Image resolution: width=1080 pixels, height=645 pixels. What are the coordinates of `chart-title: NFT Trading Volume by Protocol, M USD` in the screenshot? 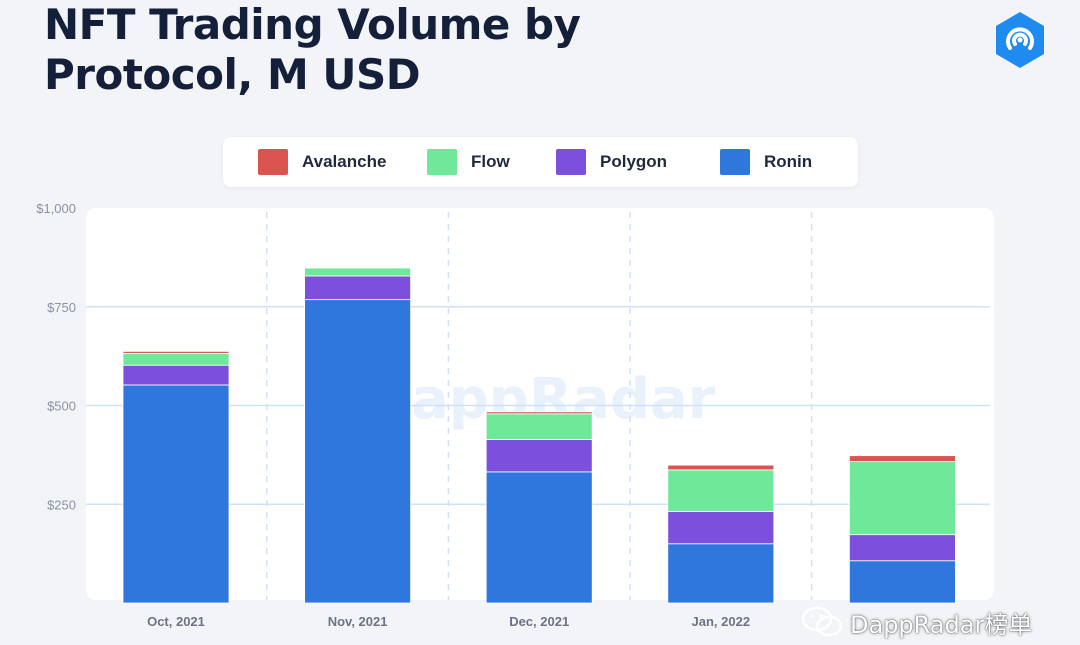 It's located at (312, 50).